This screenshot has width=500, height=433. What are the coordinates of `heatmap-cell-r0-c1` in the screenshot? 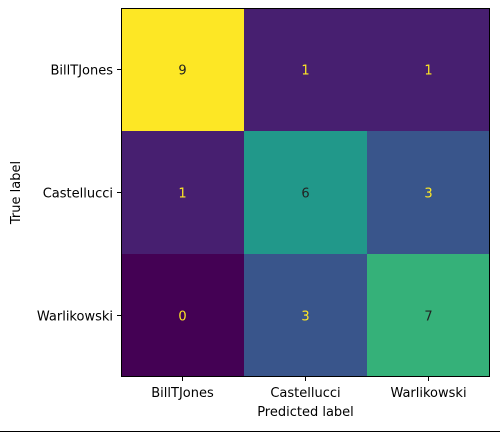 It's located at (305, 69).